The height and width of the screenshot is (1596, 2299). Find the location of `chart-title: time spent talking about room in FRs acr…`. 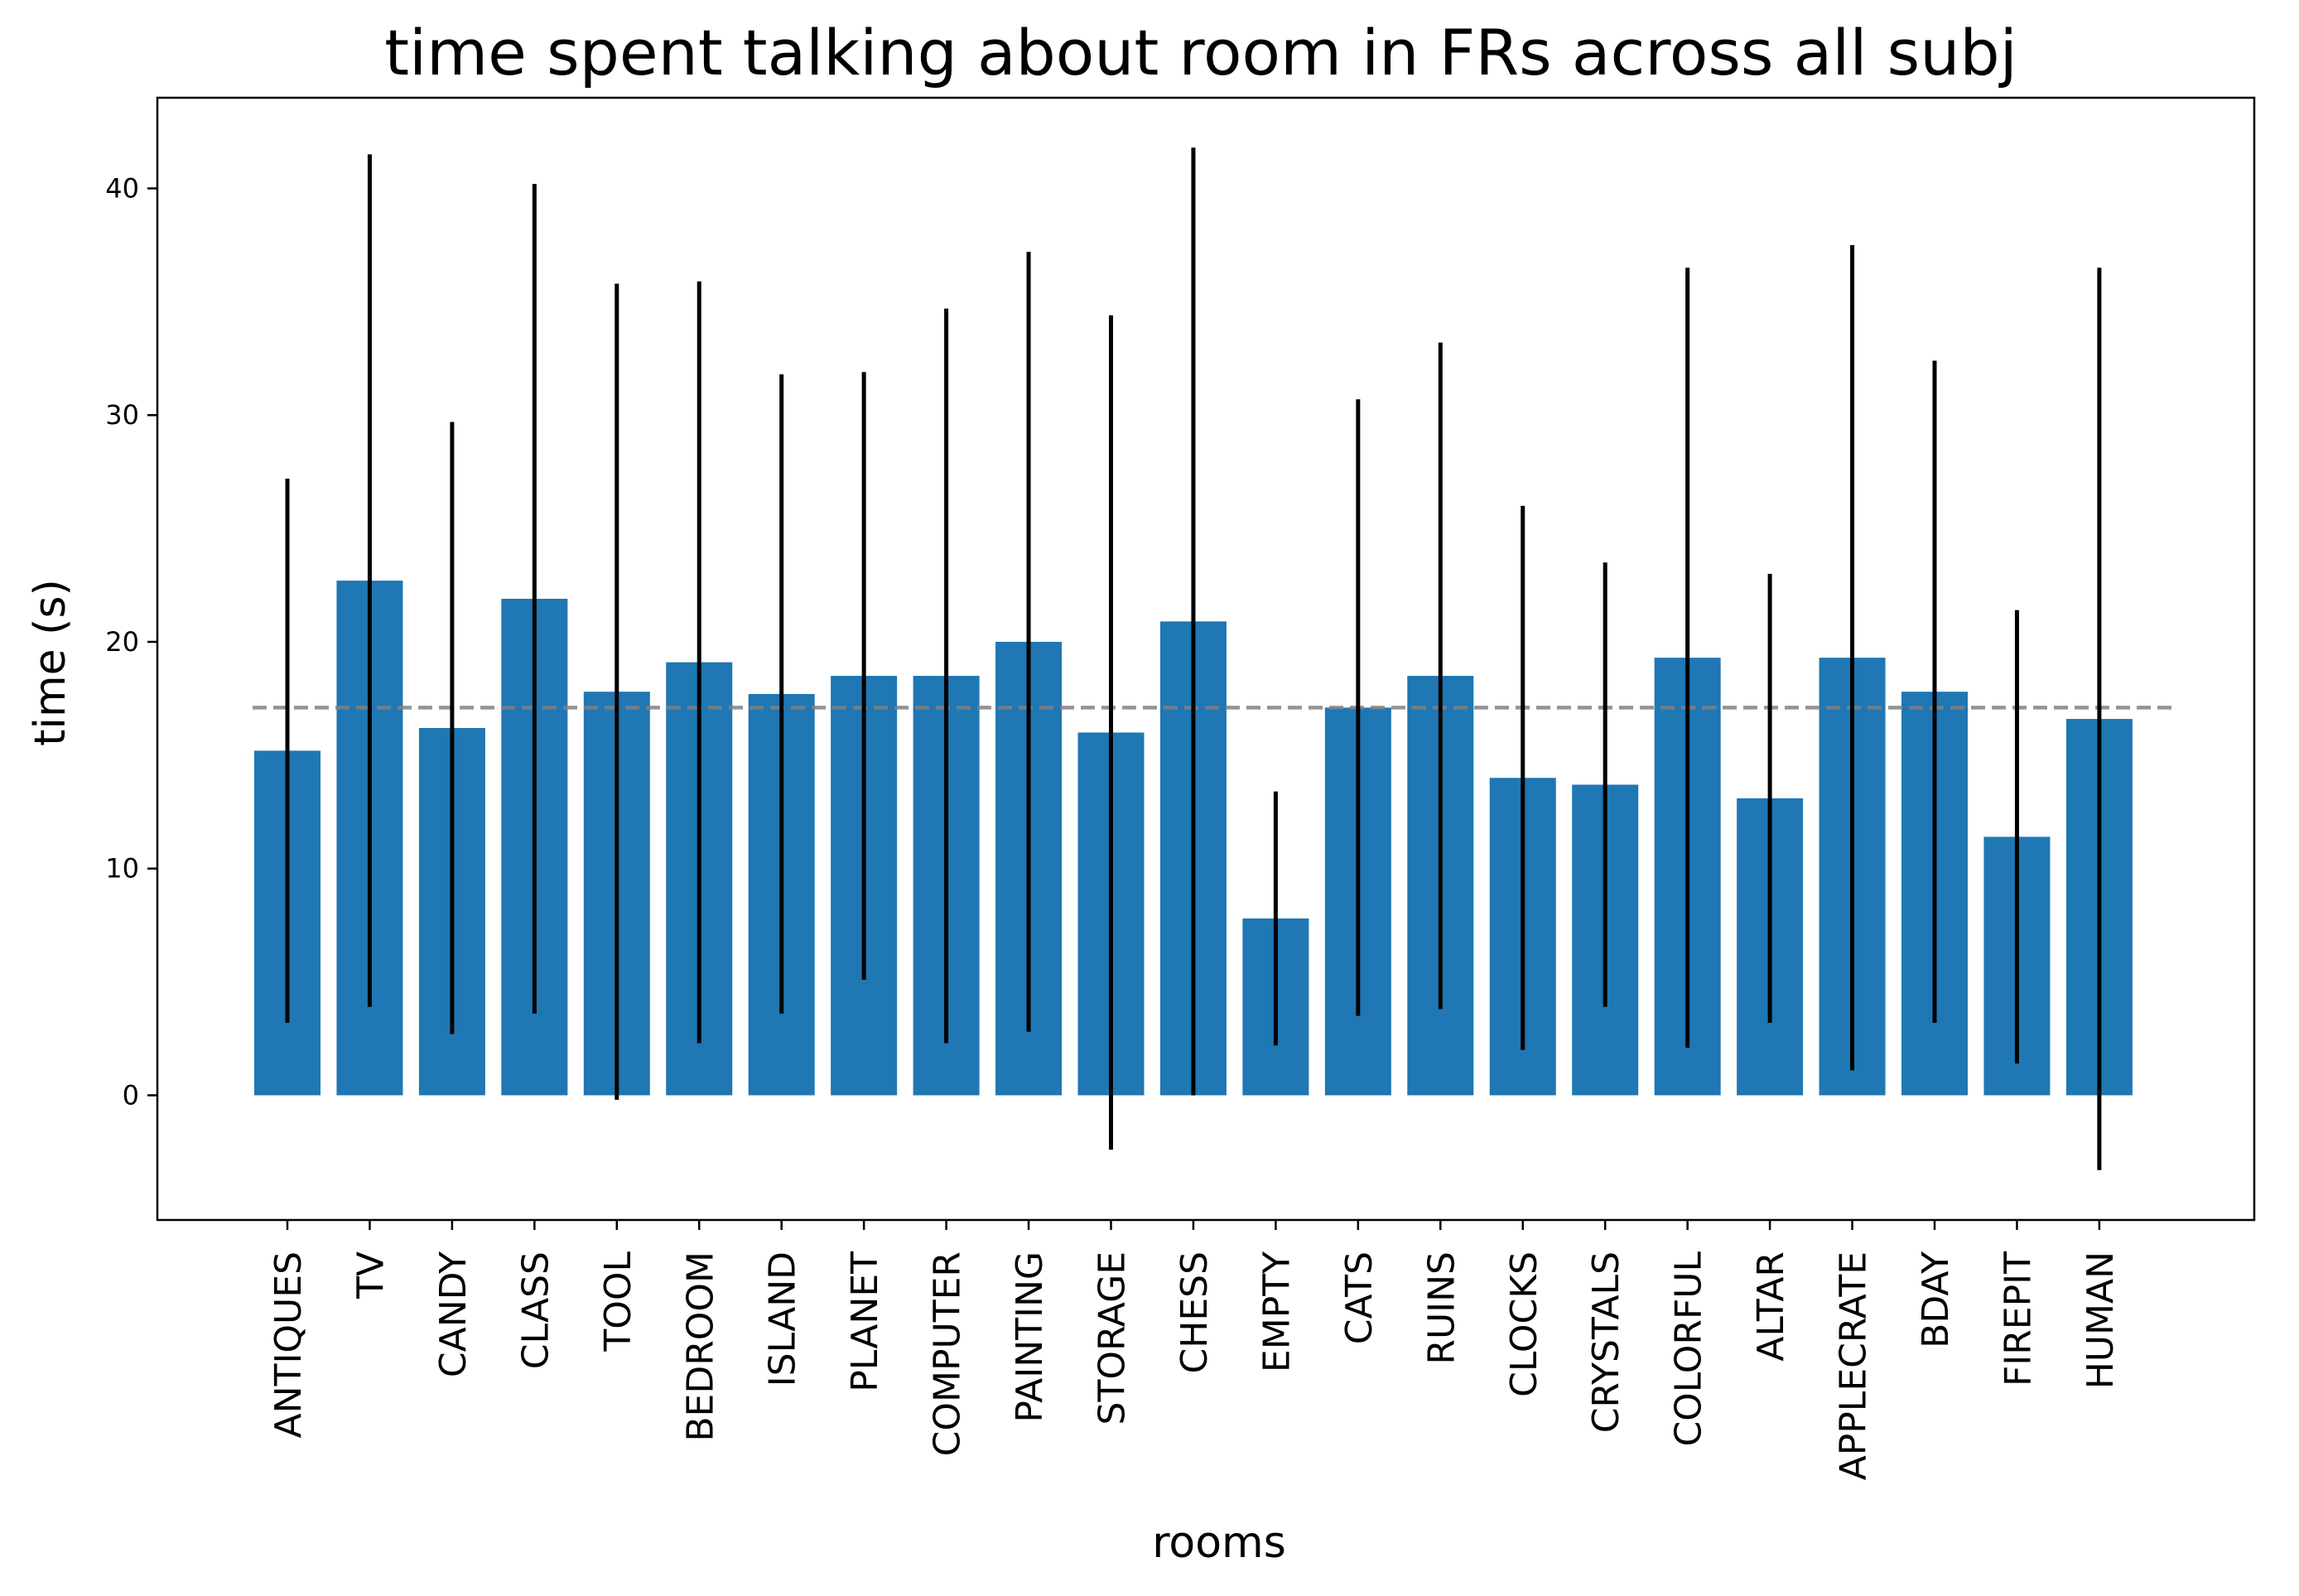

chart-title: time spent talking about room in FRs acr… is located at coordinates (1200, 52).